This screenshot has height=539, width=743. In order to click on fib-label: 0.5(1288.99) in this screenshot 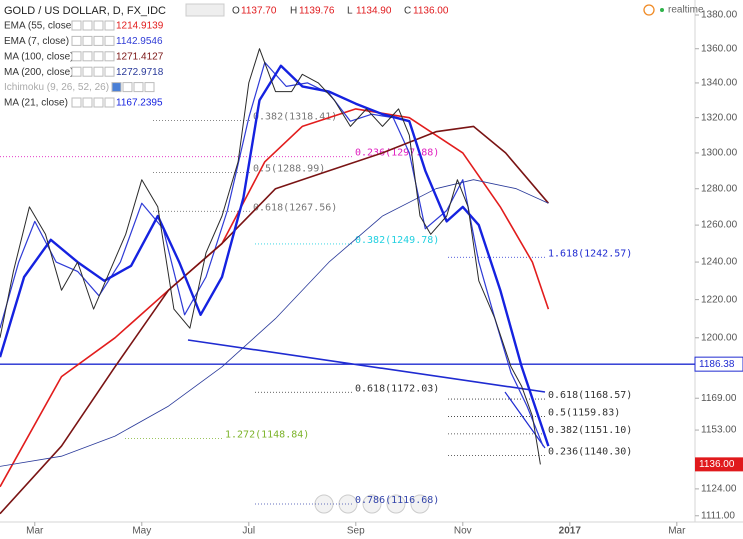, I will do `click(289, 169)`.